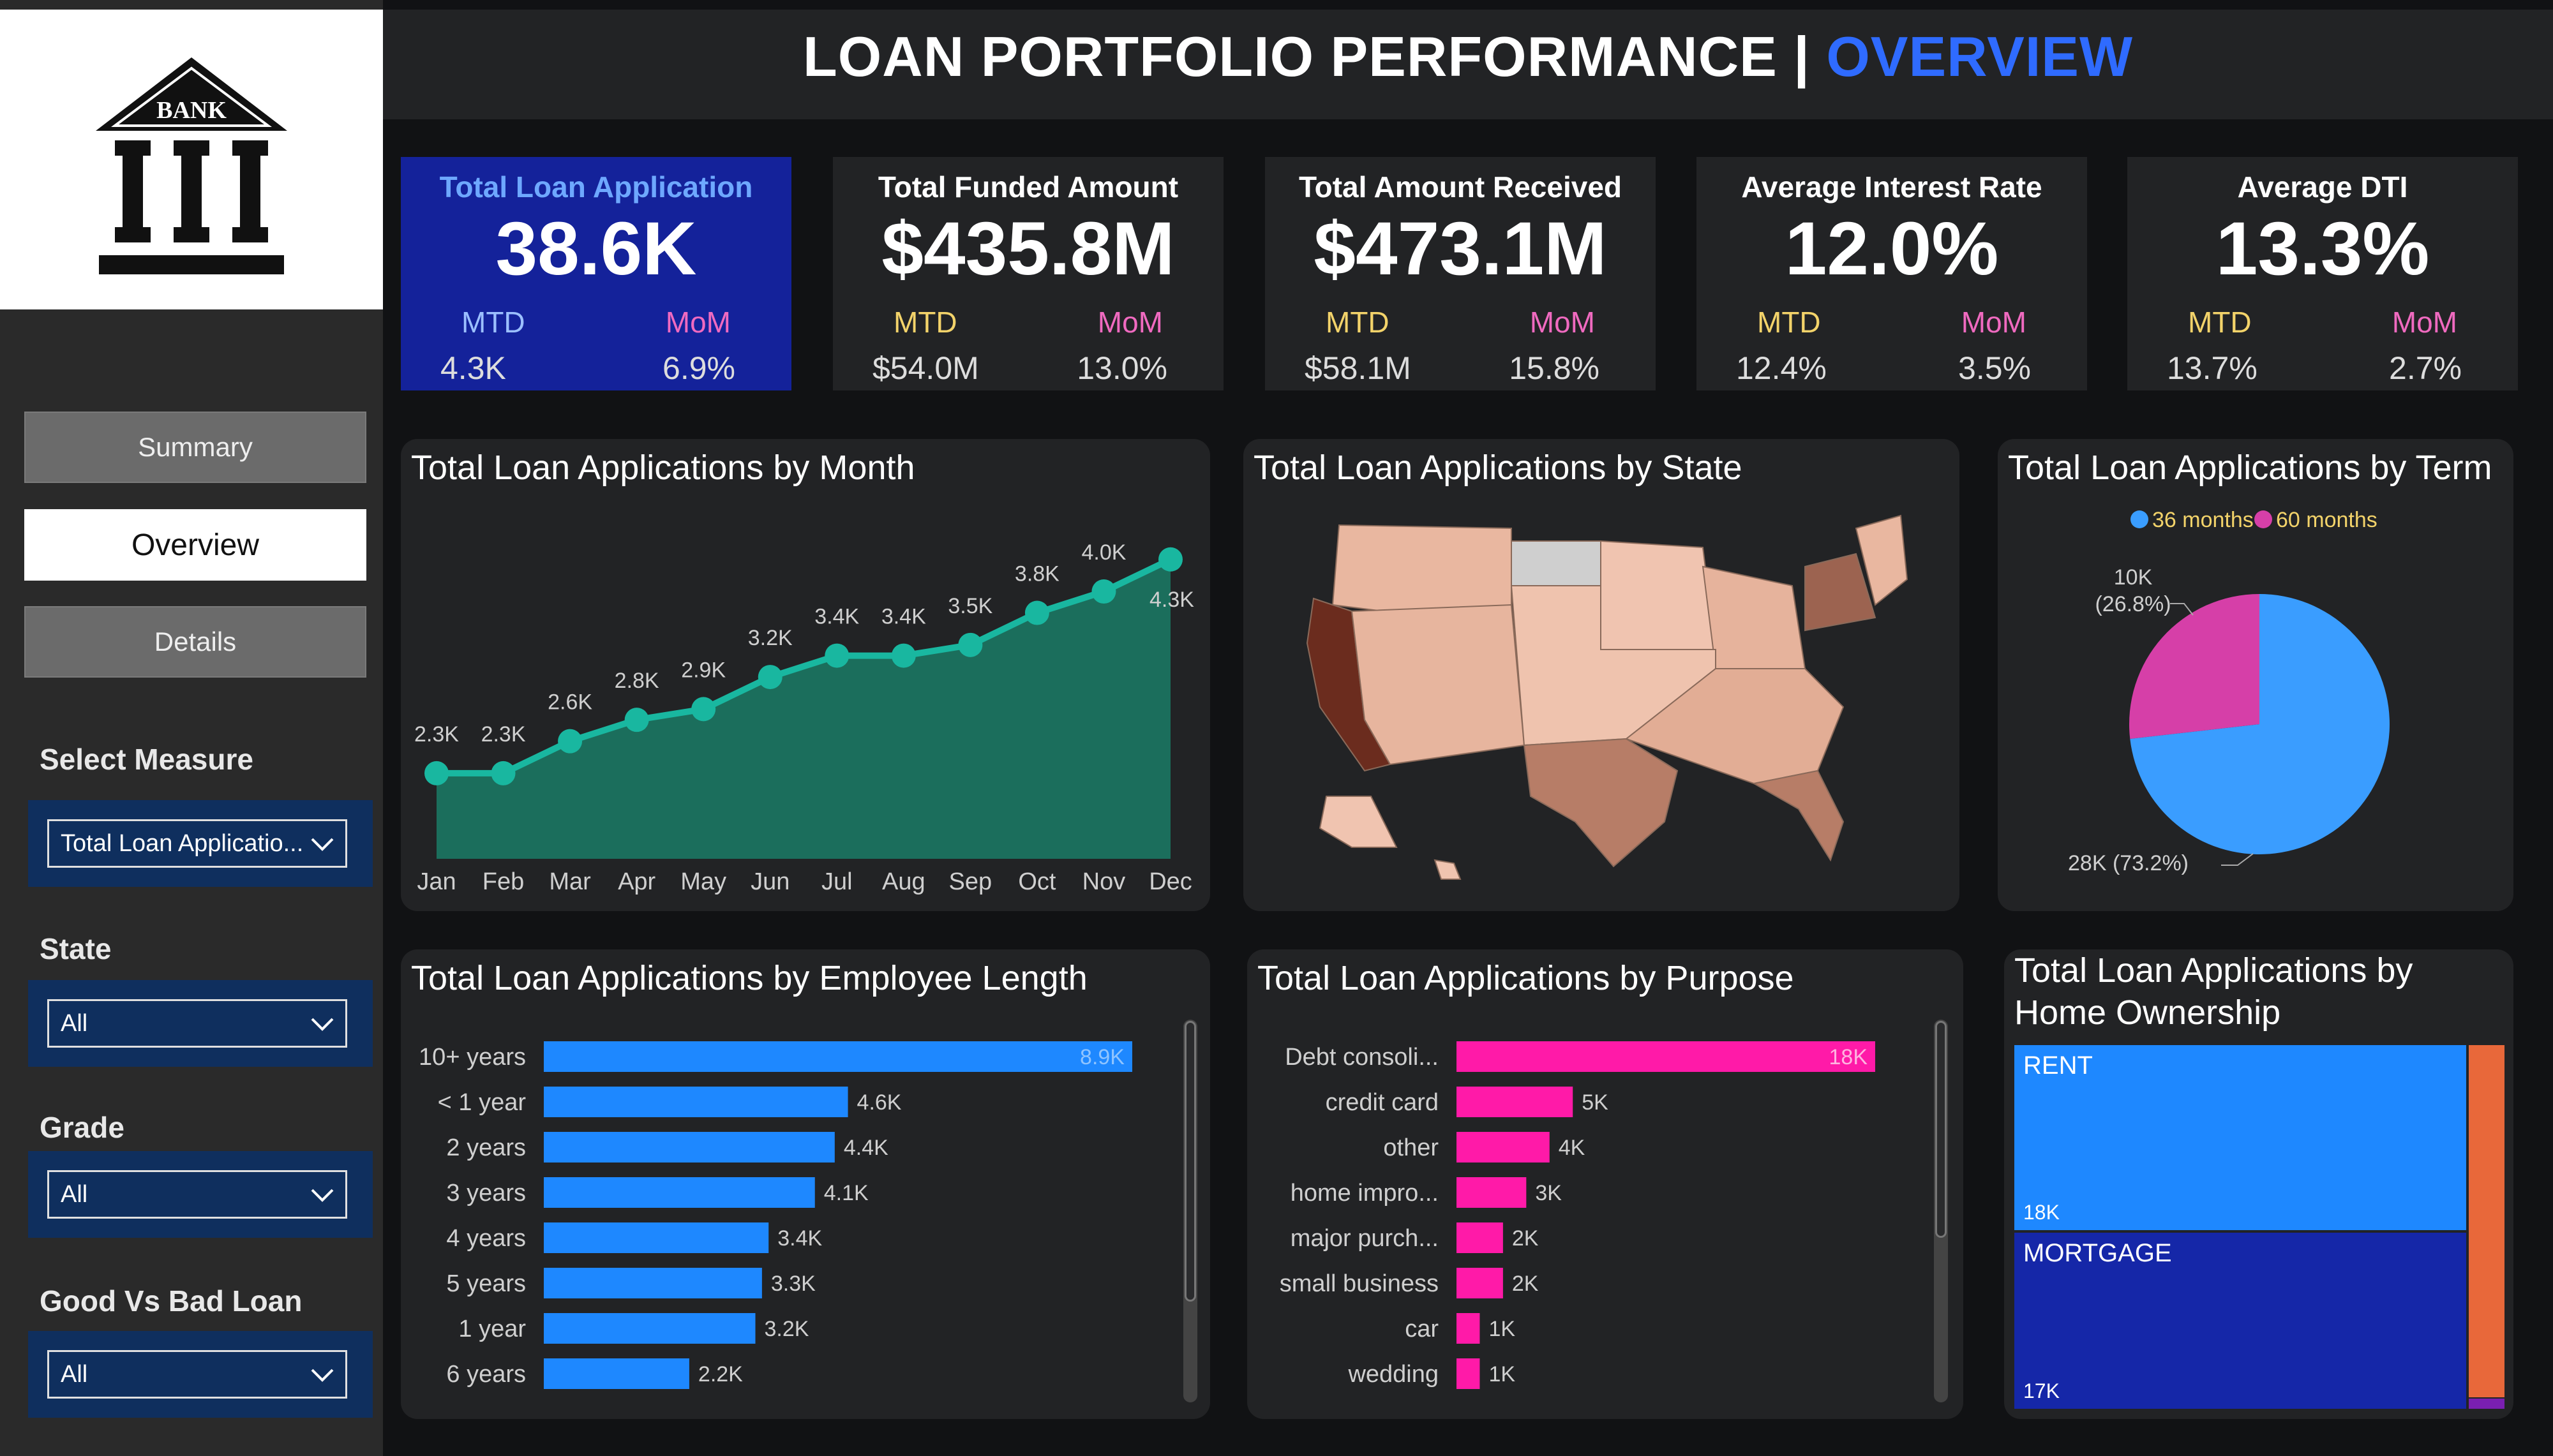  Describe the element at coordinates (195, 545) in the screenshot. I see `nav-overview-button: Overview` at that location.